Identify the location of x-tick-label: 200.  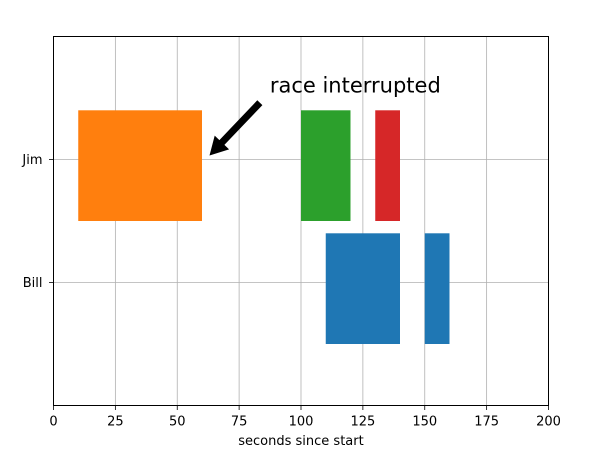
(548, 422).